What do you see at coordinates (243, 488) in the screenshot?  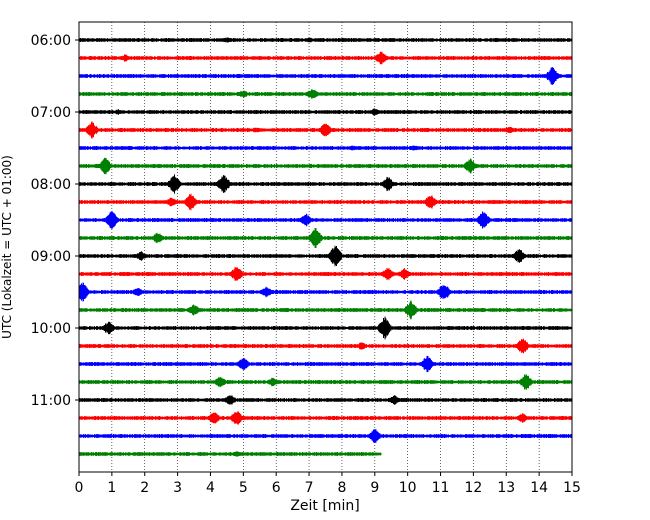 I see `x-tick-label: 5` at bounding box center [243, 488].